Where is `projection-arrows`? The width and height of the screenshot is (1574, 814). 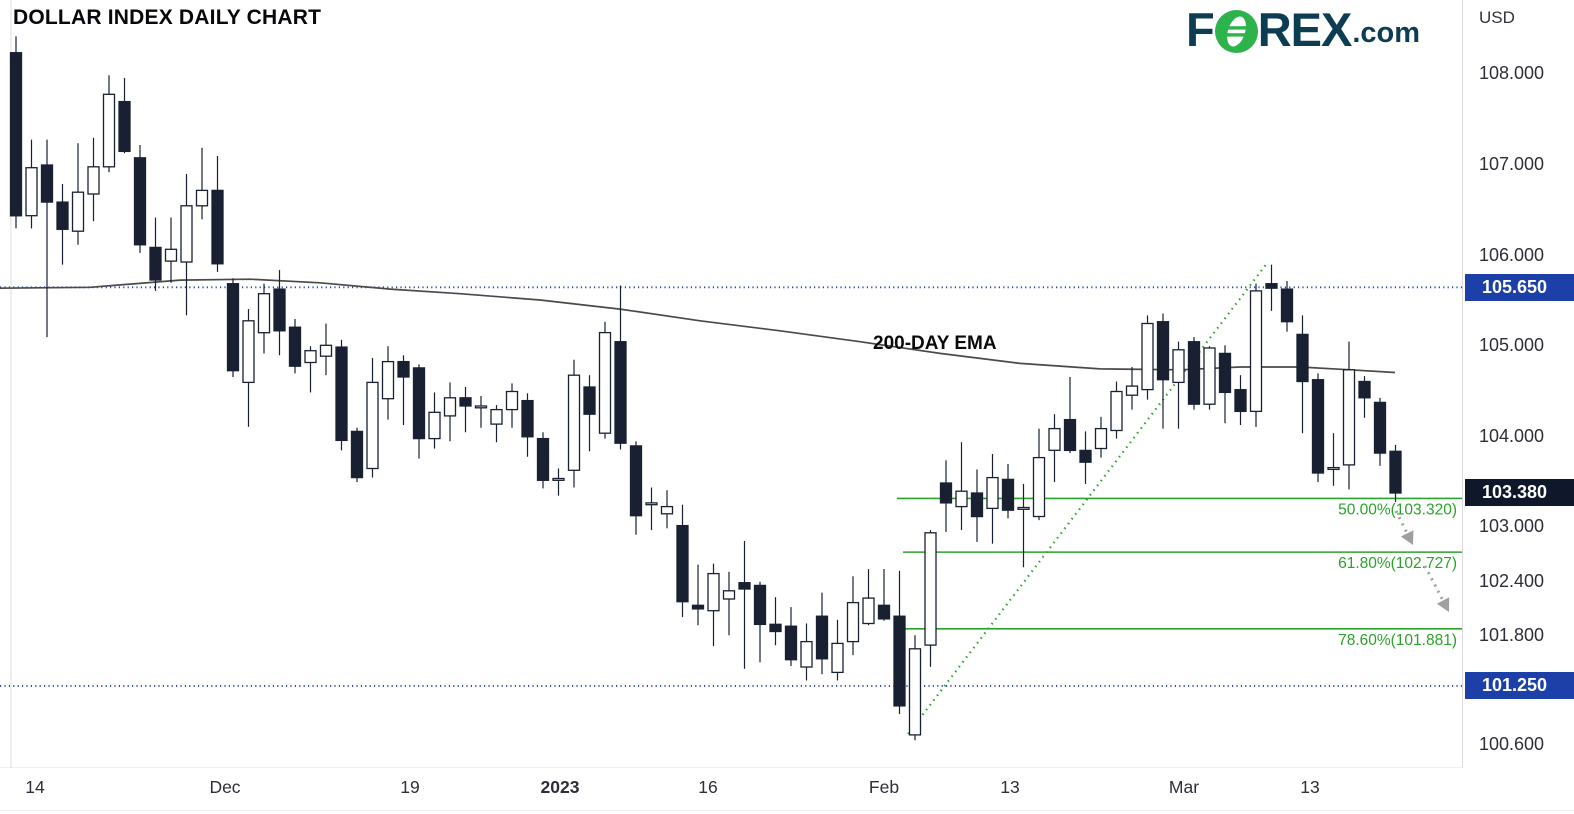
projection-arrows is located at coordinates (1422, 561).